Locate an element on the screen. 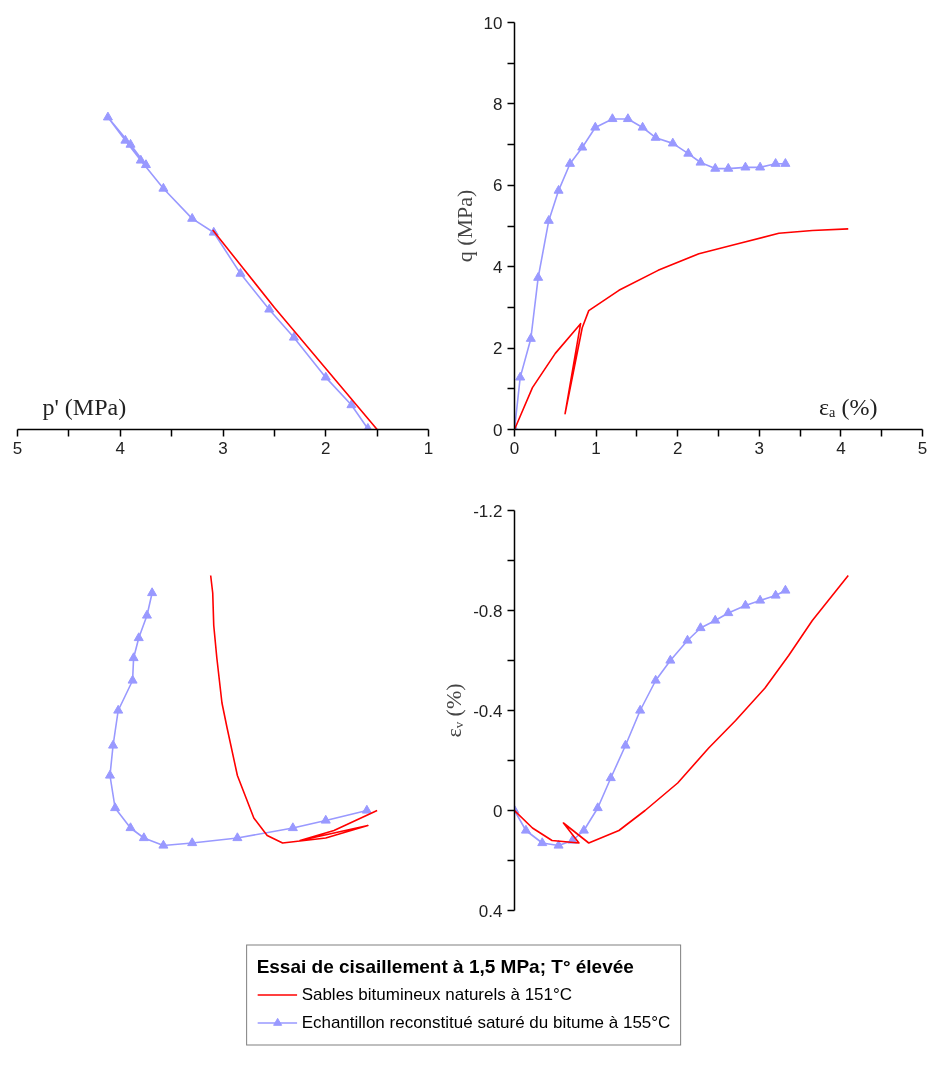 This screenshot has height=1070, width=927. y-tick-label: -0.8 is located at coordinates (488, 611).